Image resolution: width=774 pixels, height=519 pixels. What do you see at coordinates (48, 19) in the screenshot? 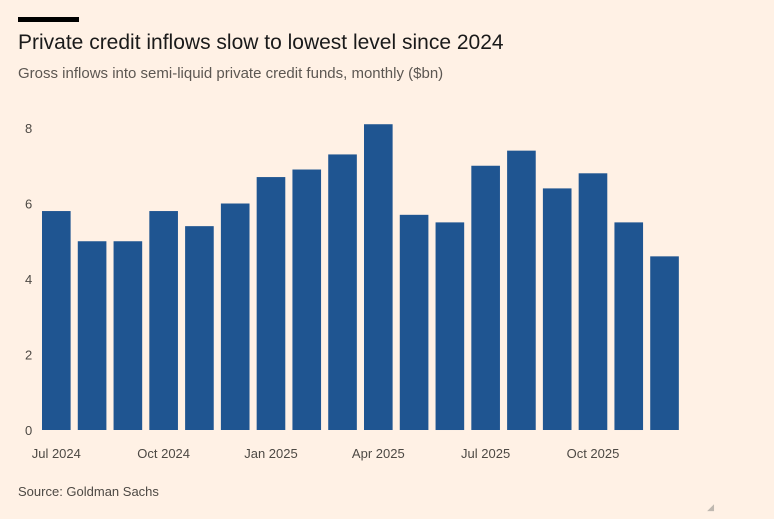
I see `top-rule` at bounding box center [48, 19].